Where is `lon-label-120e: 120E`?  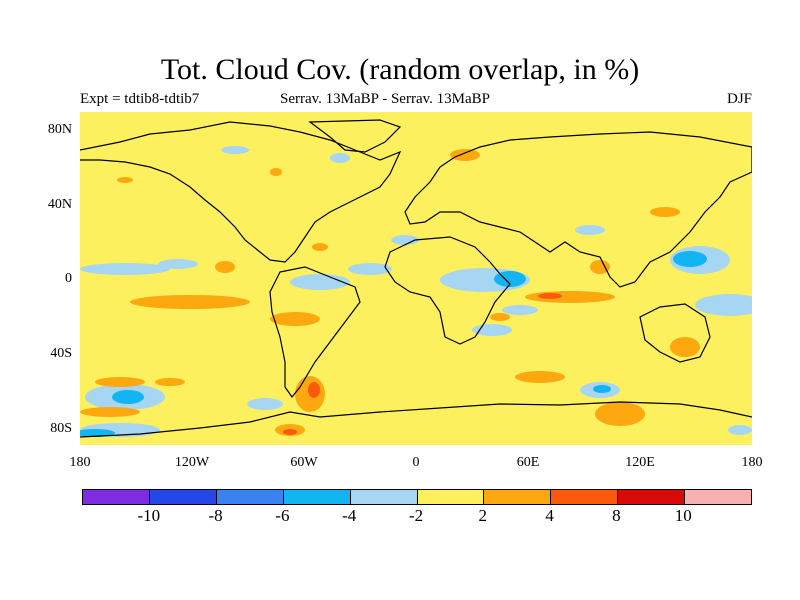 lon-label-120e: 120E is located at coordinates (640, 462).